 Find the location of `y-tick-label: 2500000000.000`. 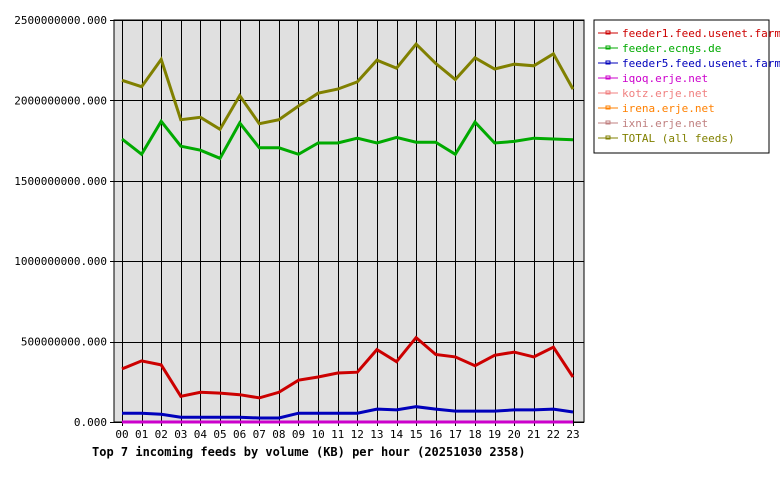

y-tick-label: 2500000000.000 is located at coordinates (60, 20).